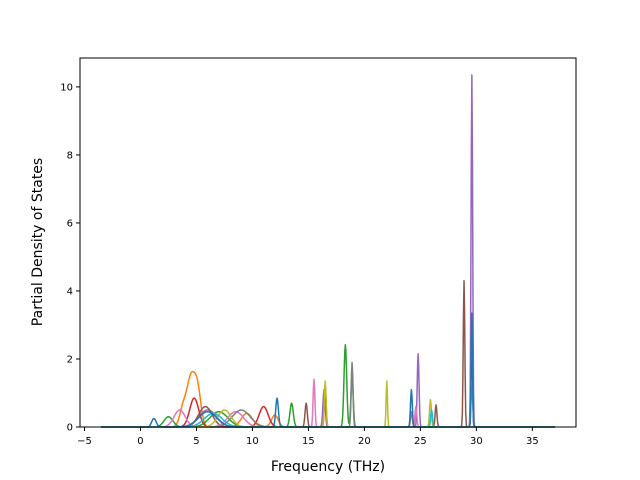  What do you see at coordinates (252, 441) in the screenshot?
I see `x-tick-label: 10` at bounding box center [252, 441].